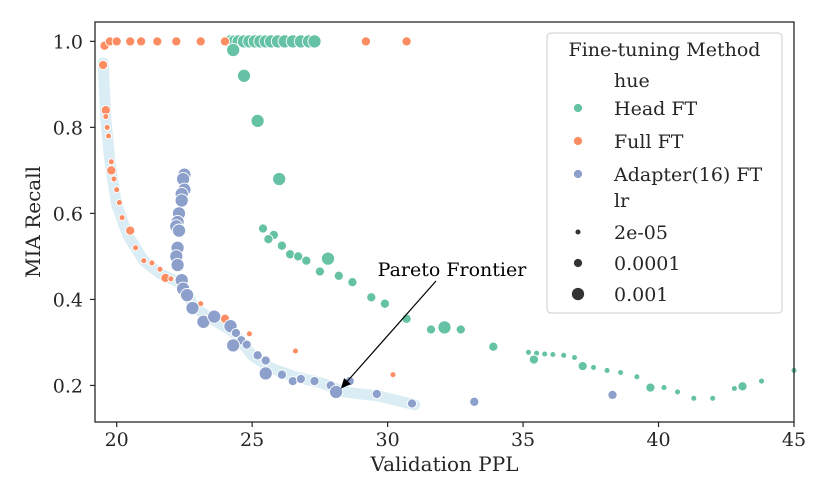  I want to click on legend-sizes: 2e-05 0.0001 0.001, so click(625, 264).